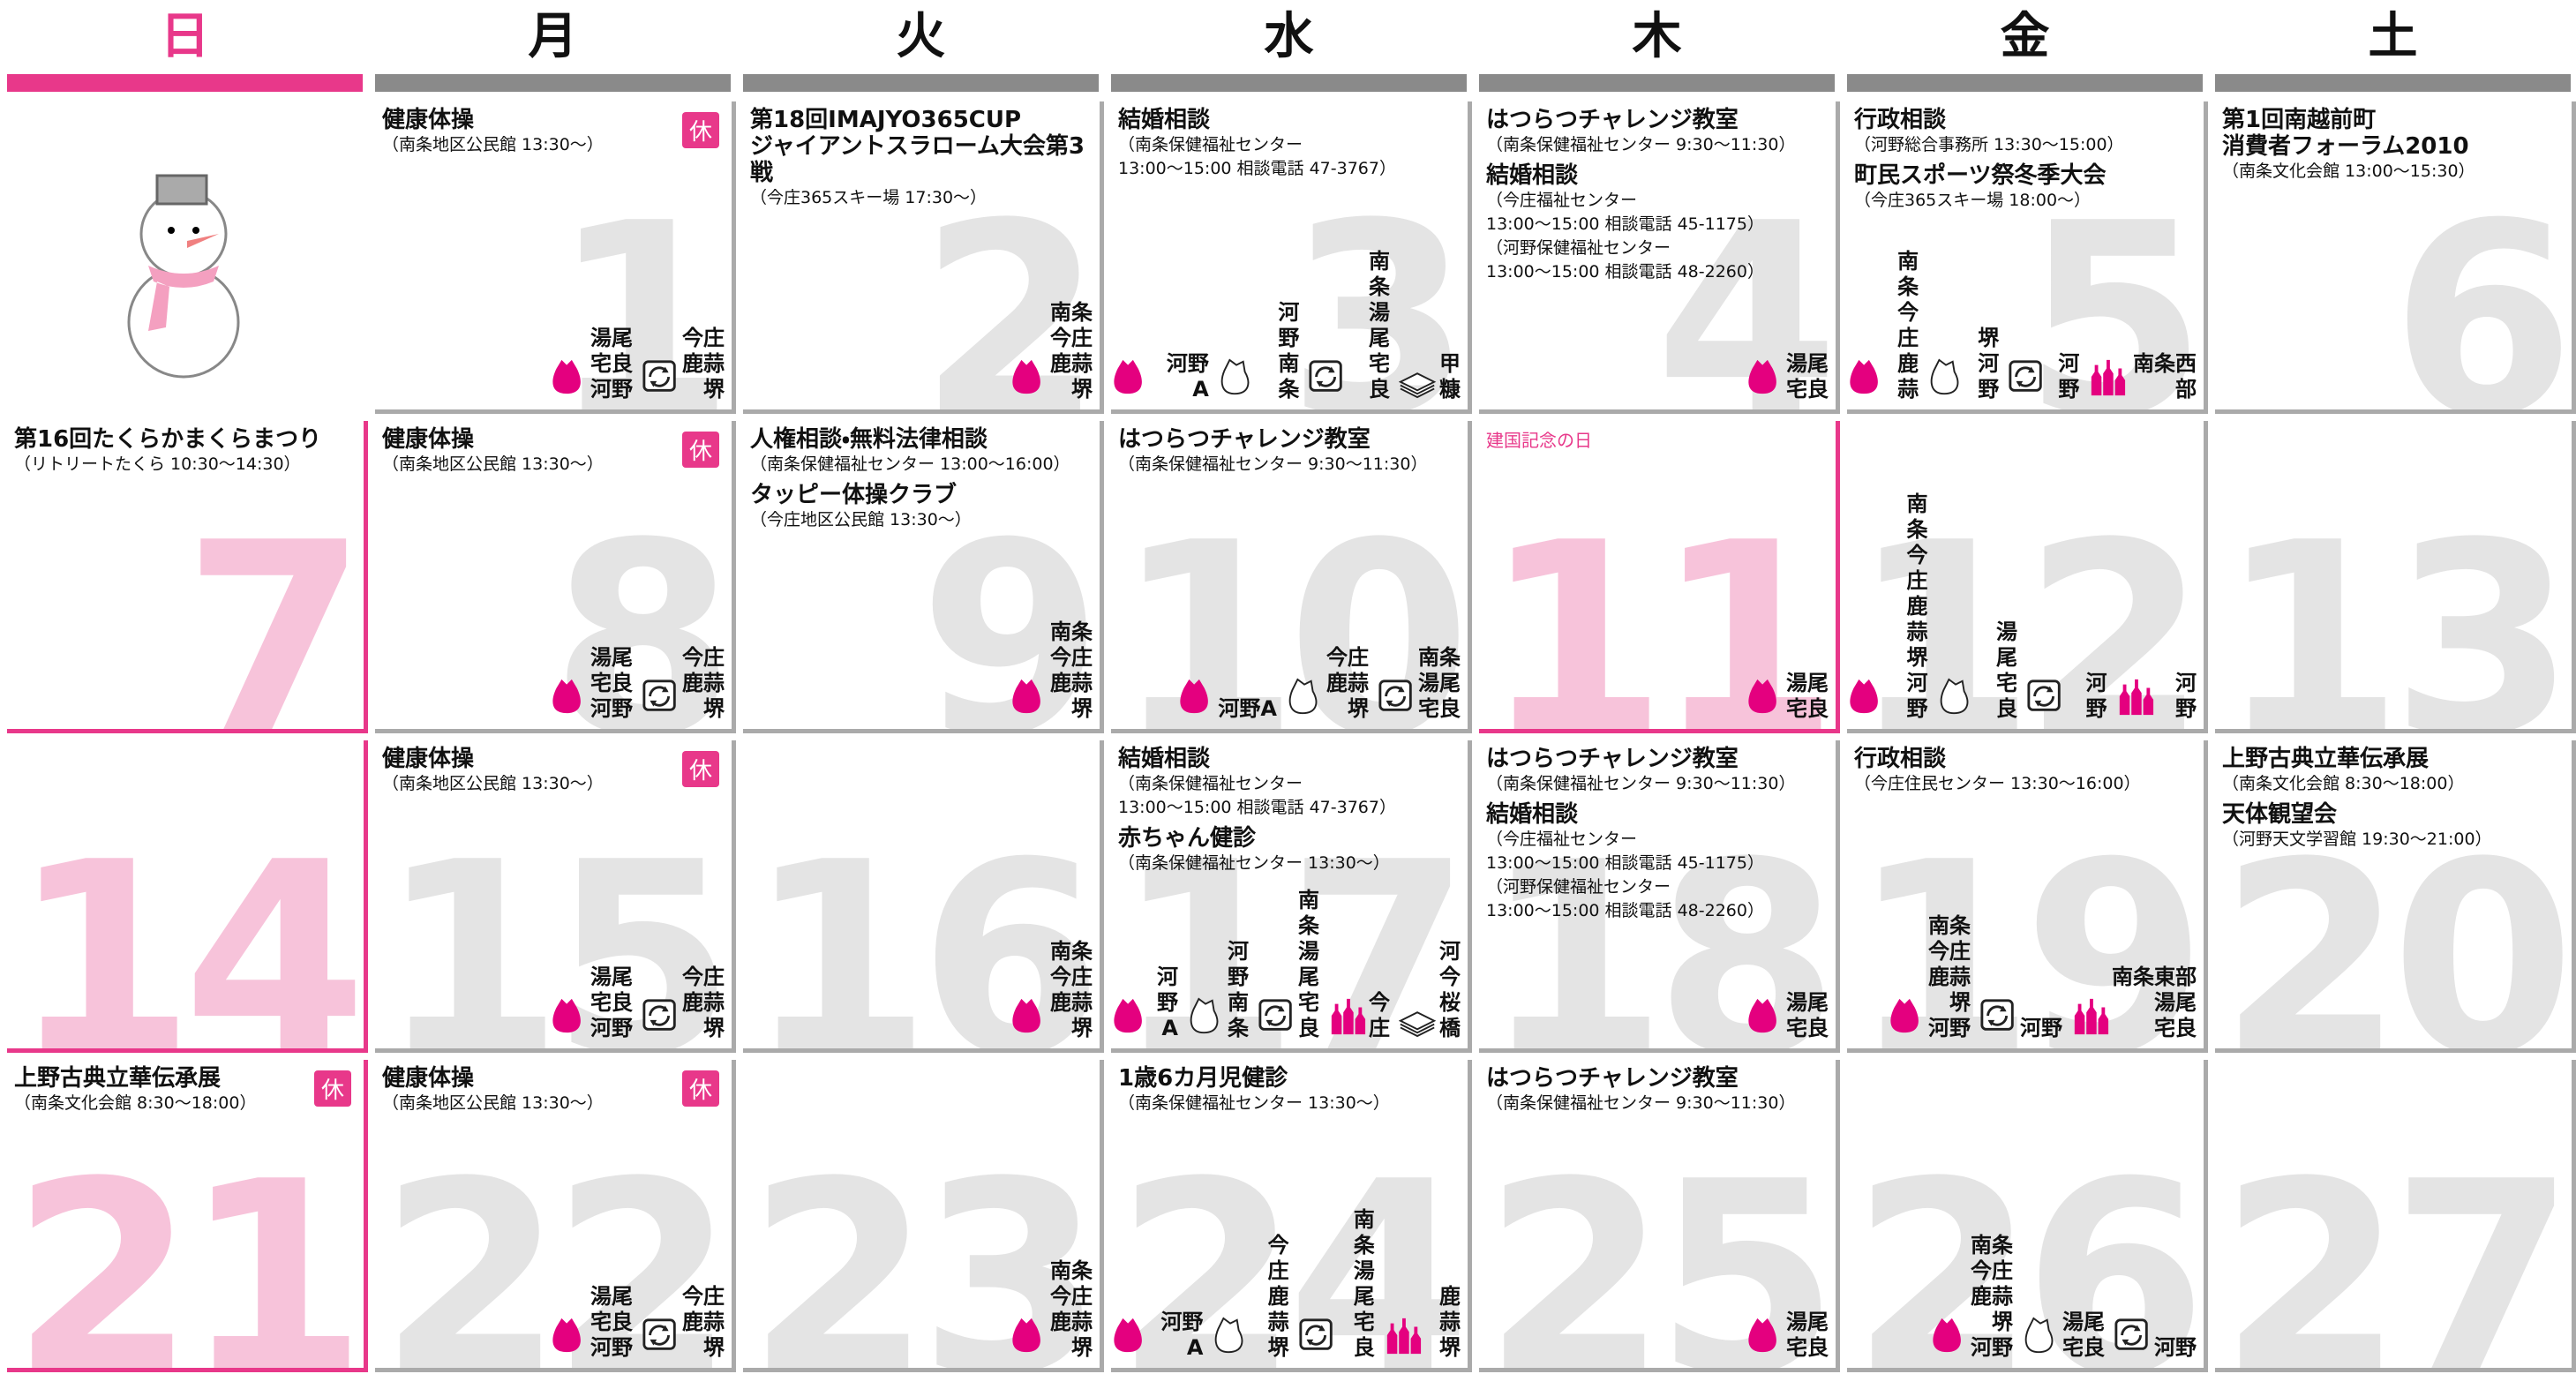 The height and width of the screenshot is (1374, 2576). I want to click on pickup-item: 南条東部 湯尾 宅良, so click(2134, 1003).